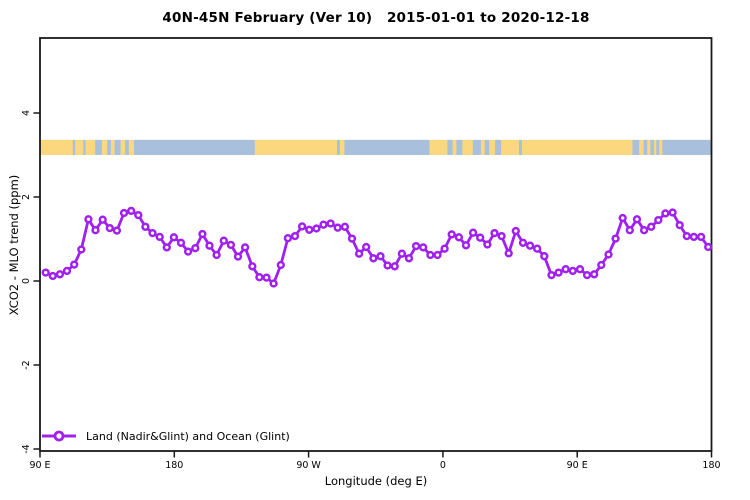 This screenshot has height=500, width=750. I want to click on legend-label: Land (Nadir&Glint) and Ocean (Glint), so click(188, 436).